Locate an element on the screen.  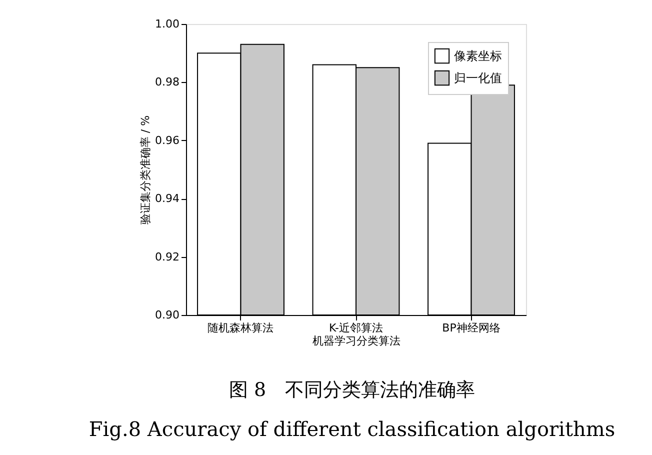
y-tick-label: 0.98 is located at coordinates (167, 82).